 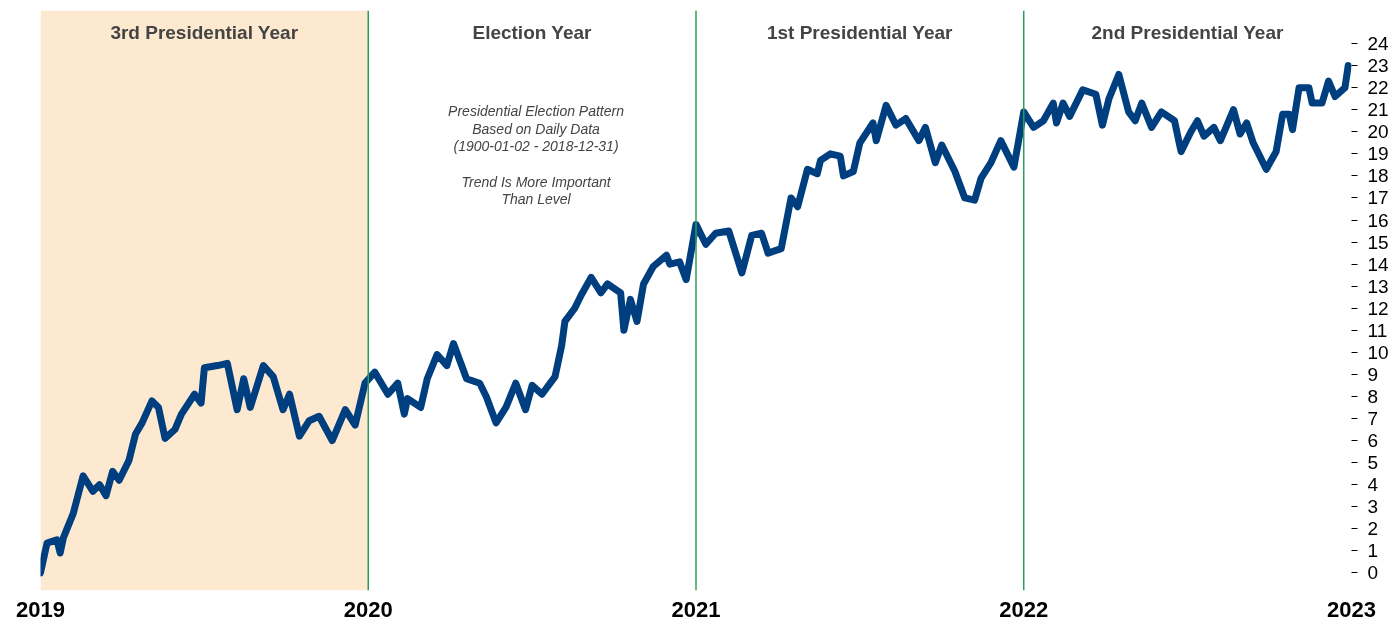 I want to click on annotation: 1st Presidential Year, so click(x=860, y=33).